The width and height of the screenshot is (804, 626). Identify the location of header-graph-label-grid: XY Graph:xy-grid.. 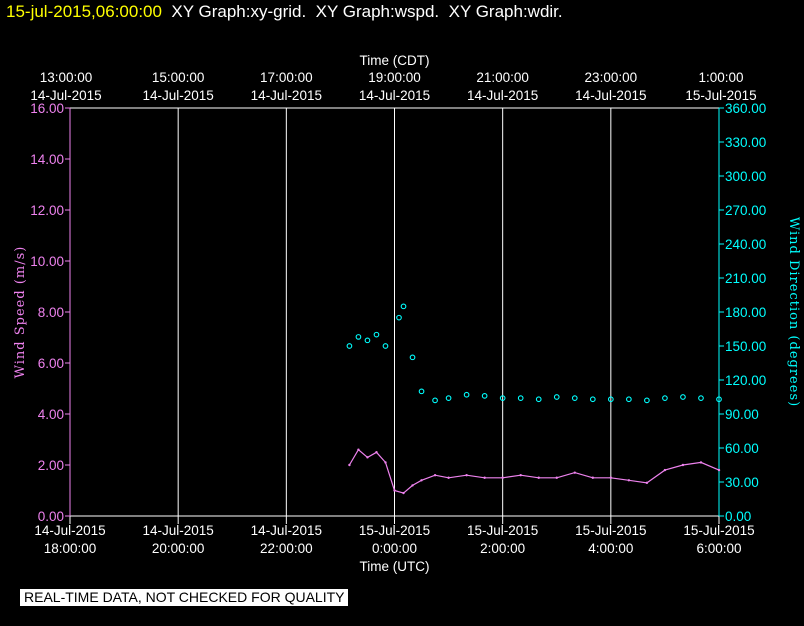
(239, 11).